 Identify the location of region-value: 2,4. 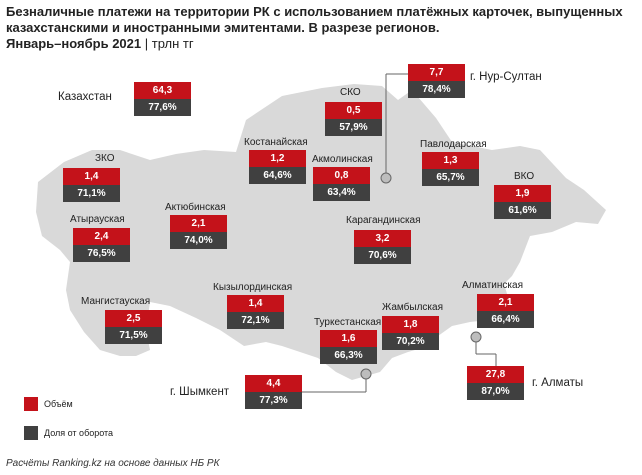
(101, 236).